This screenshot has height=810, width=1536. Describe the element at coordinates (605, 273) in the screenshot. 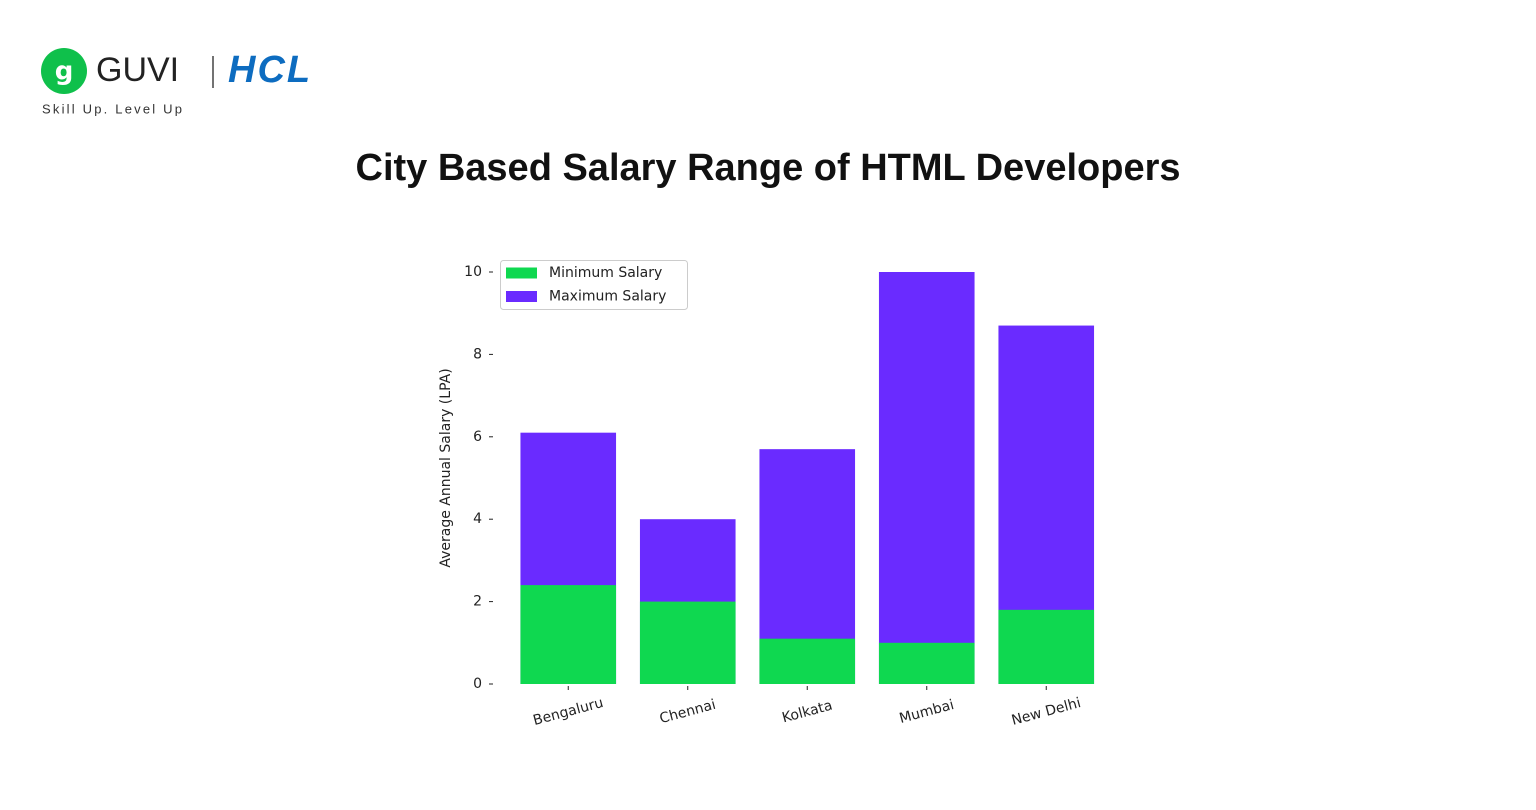

I see `legend-label: Minimum Salary` at that location.